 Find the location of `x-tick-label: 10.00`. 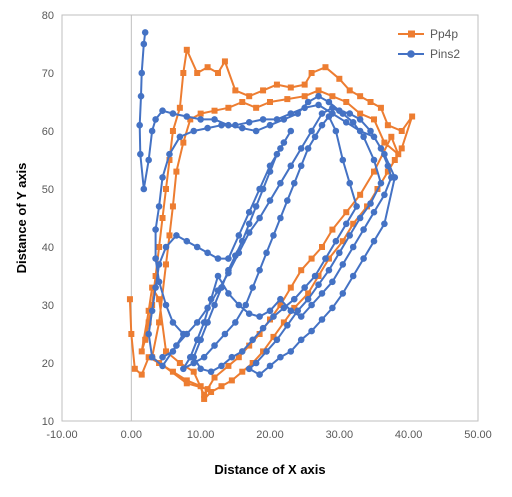

x-tick-label: 10.00 is located at coordinates (201, 435).